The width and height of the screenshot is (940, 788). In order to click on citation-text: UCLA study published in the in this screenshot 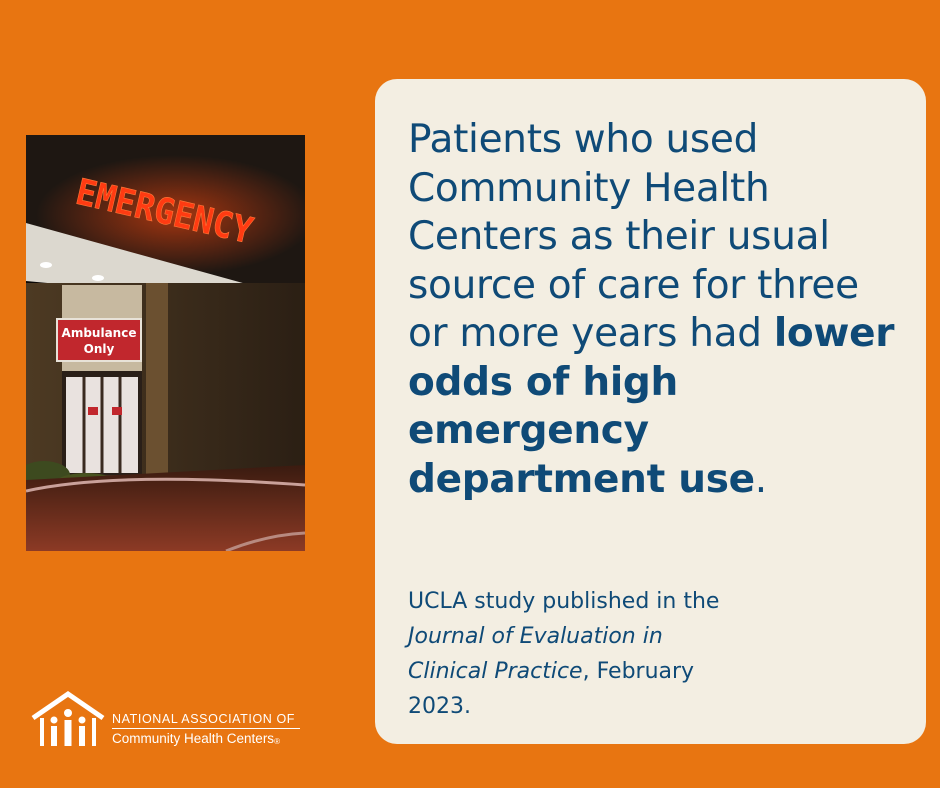, I will do `click(564, 601)`.